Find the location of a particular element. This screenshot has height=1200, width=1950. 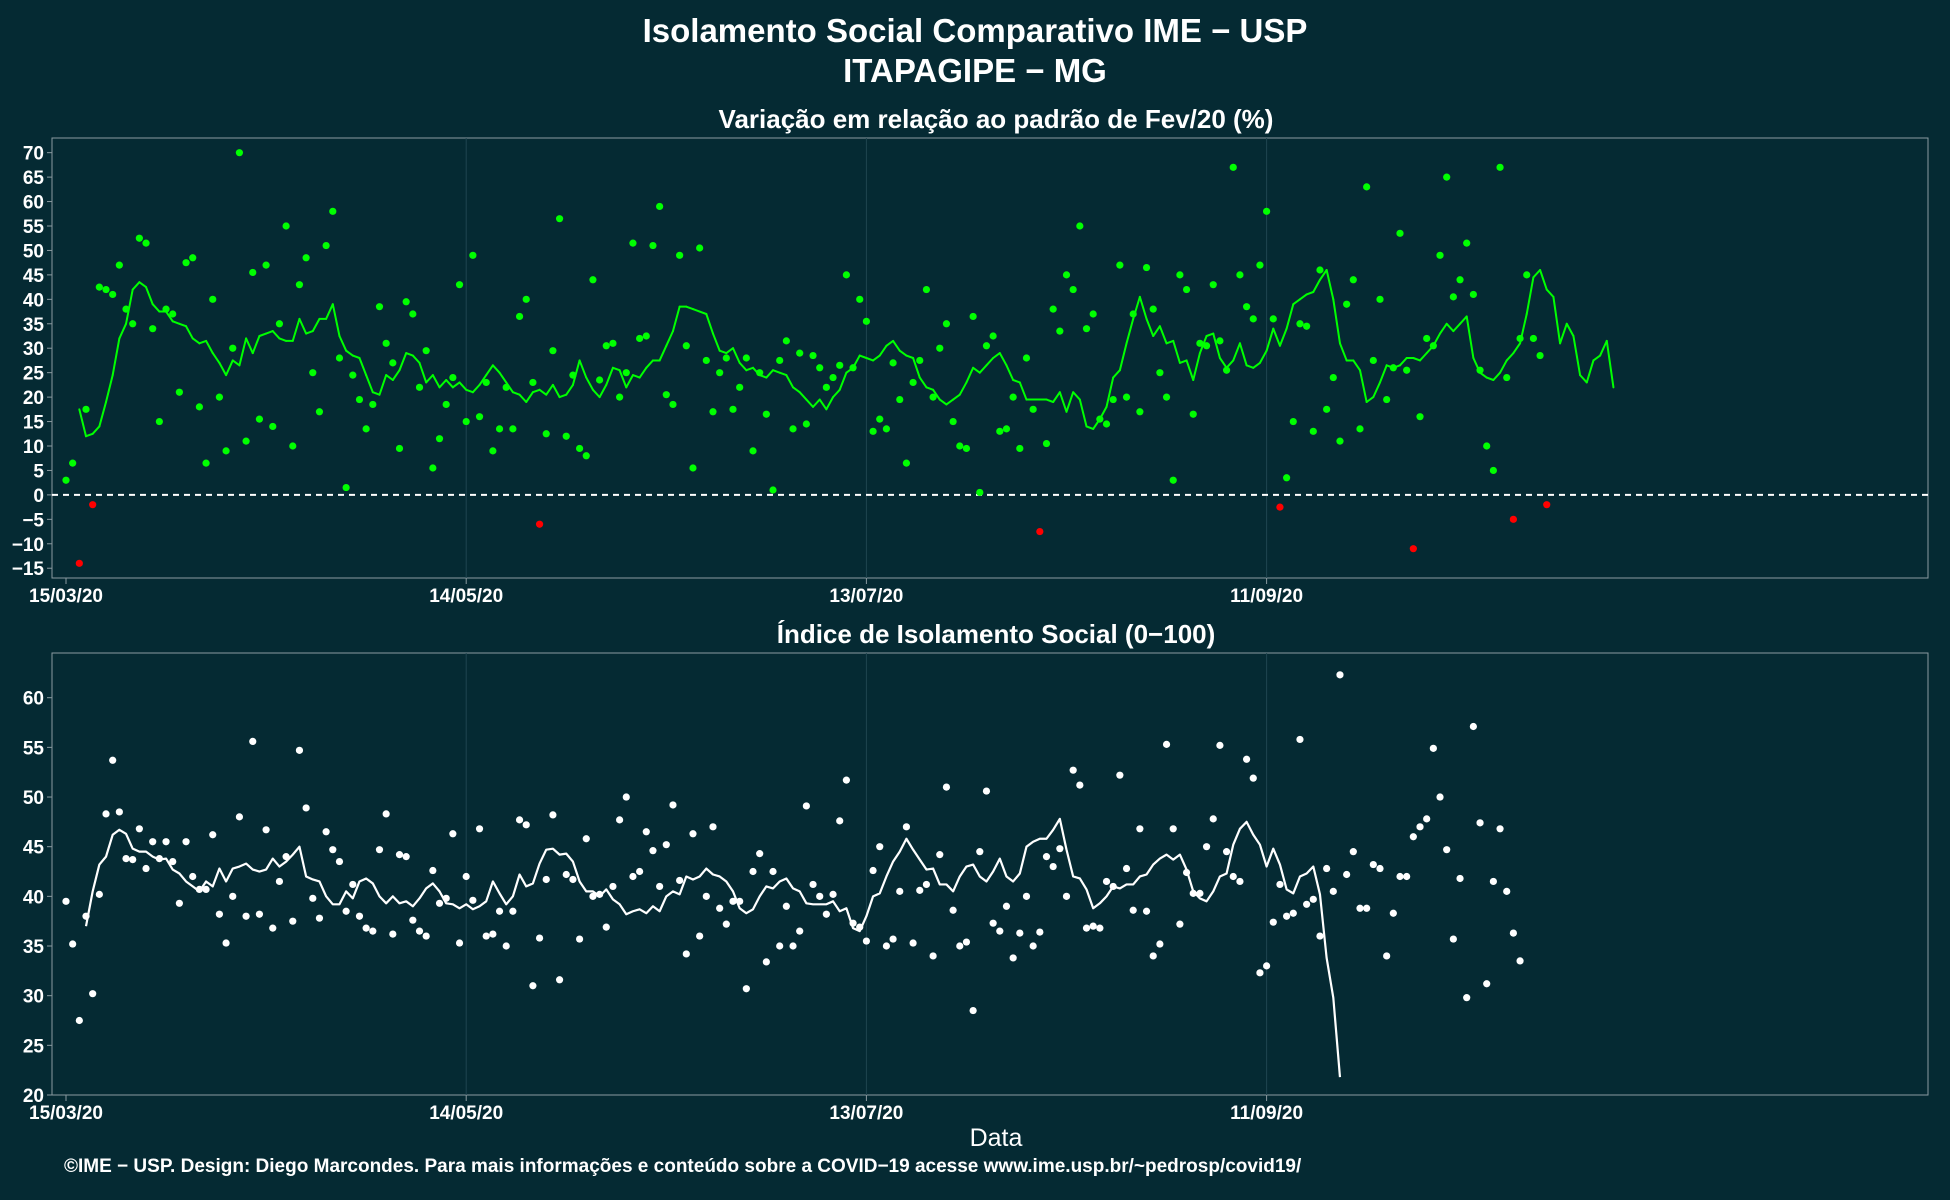

y-tick-label: 20 is located at coordinates (33, 1096).